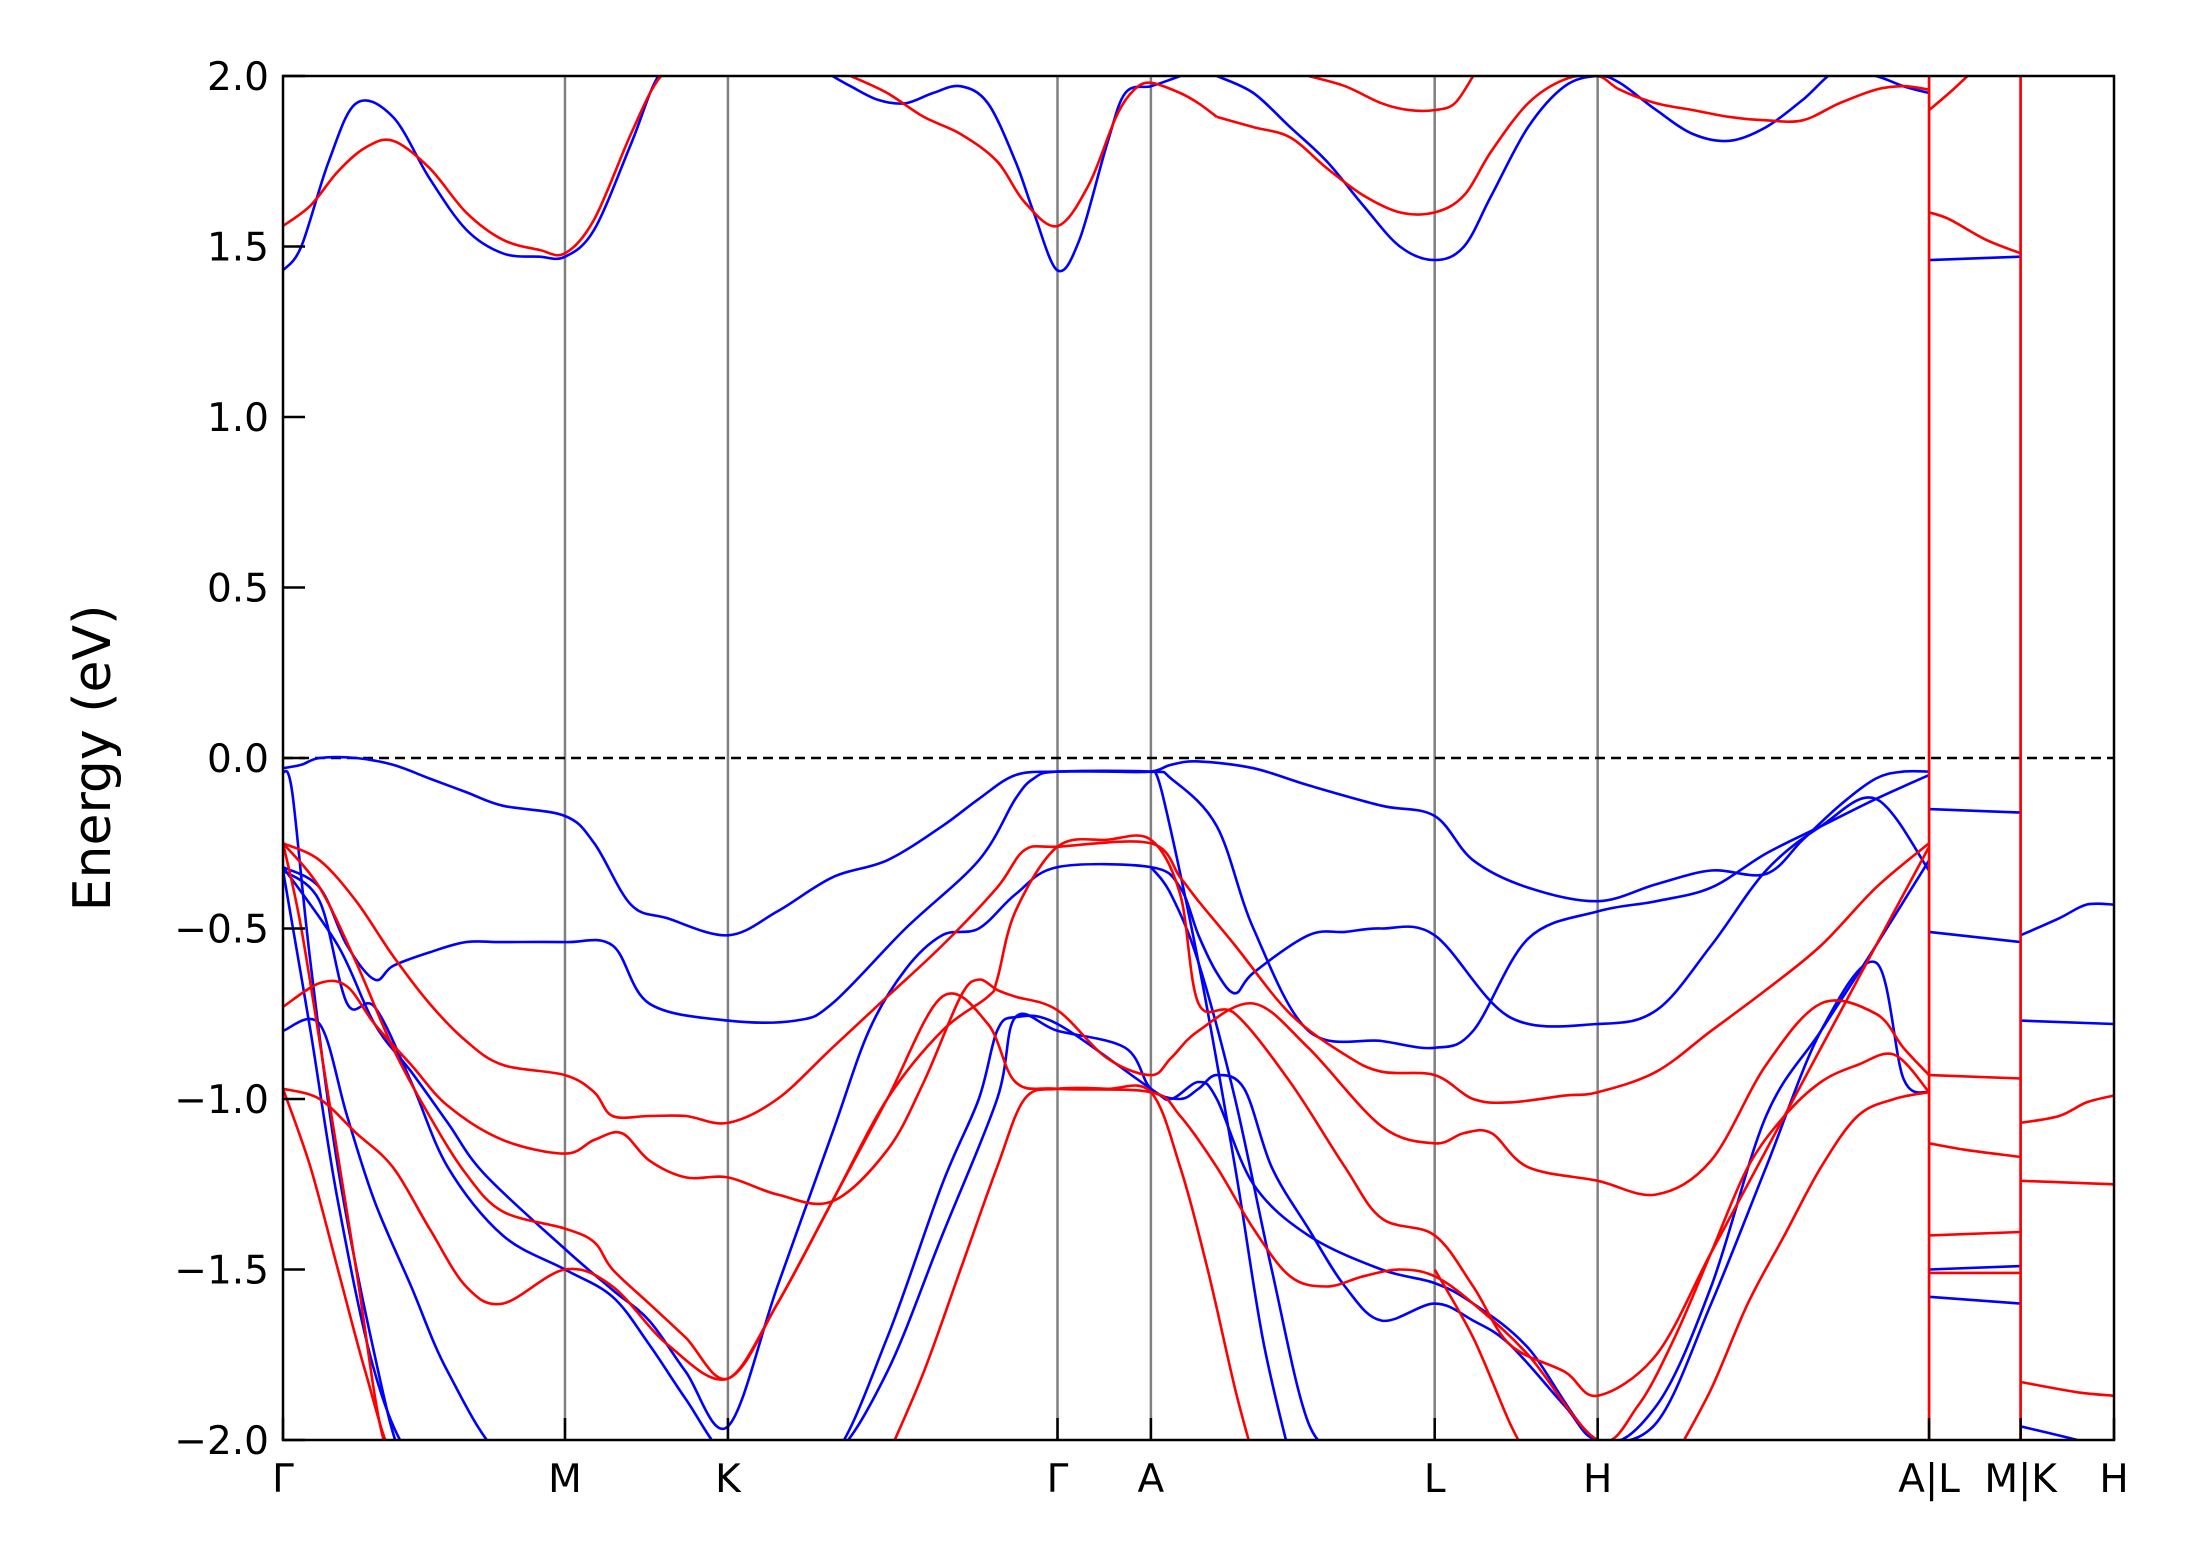 The image size is (2191, 1567). I want to click on y-axis-label: Energy (eV), so click(93, 758).